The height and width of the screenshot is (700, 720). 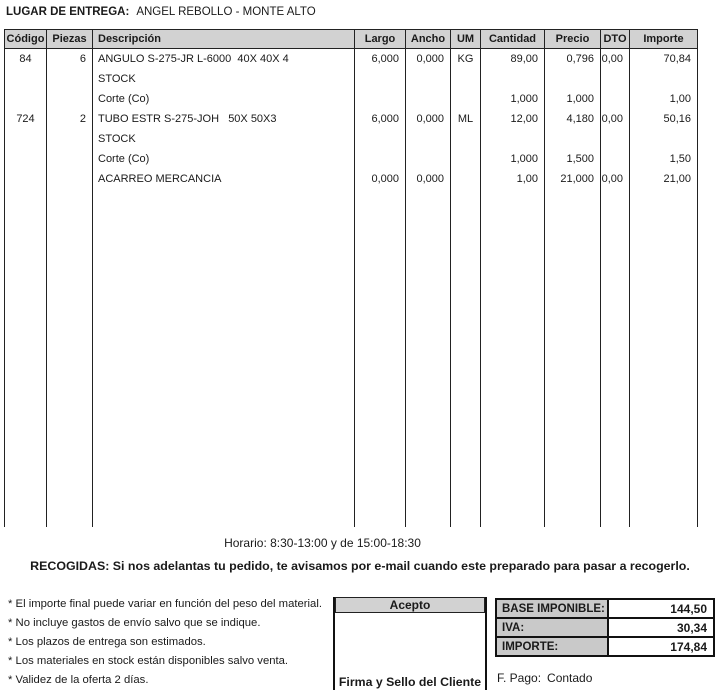 What do you see at coordinates (663, 118) in the screenshot?
I see `cell-importe: 50,16` at bounding box center [663, 118].